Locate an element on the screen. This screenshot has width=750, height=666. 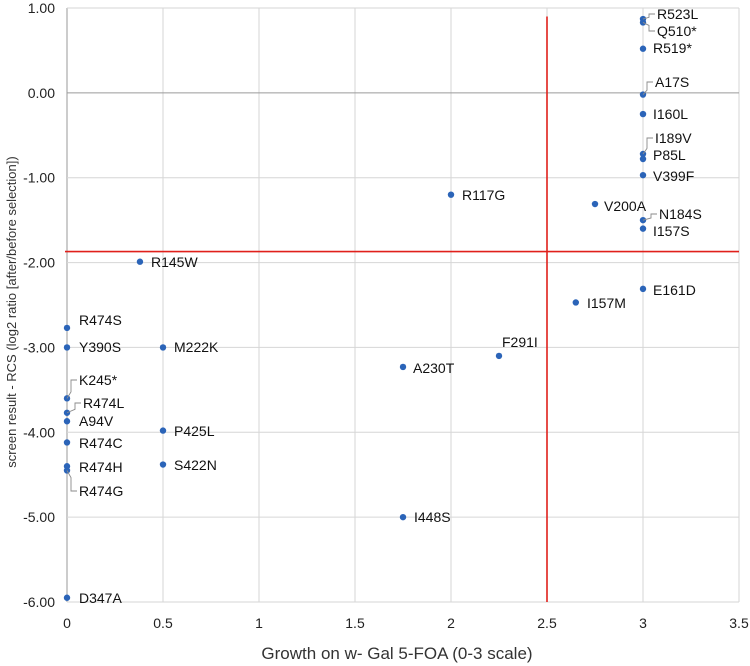
point-label: I448S is located at coordinates (432, 517).